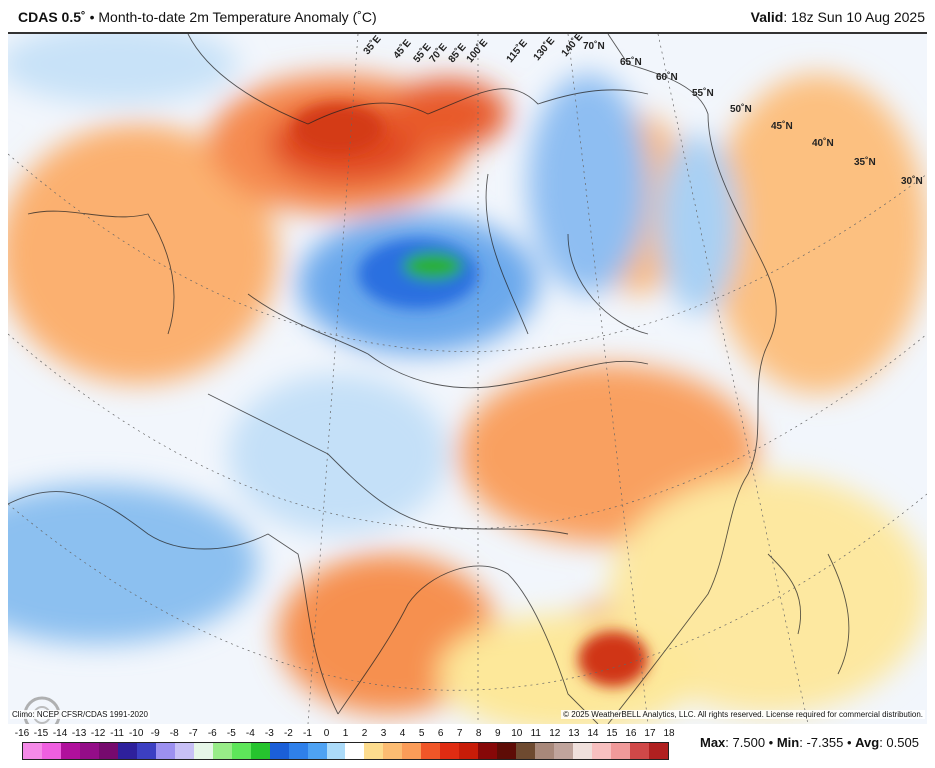  I want to click on colorbar-tick-label: -8, so click(174, 733).